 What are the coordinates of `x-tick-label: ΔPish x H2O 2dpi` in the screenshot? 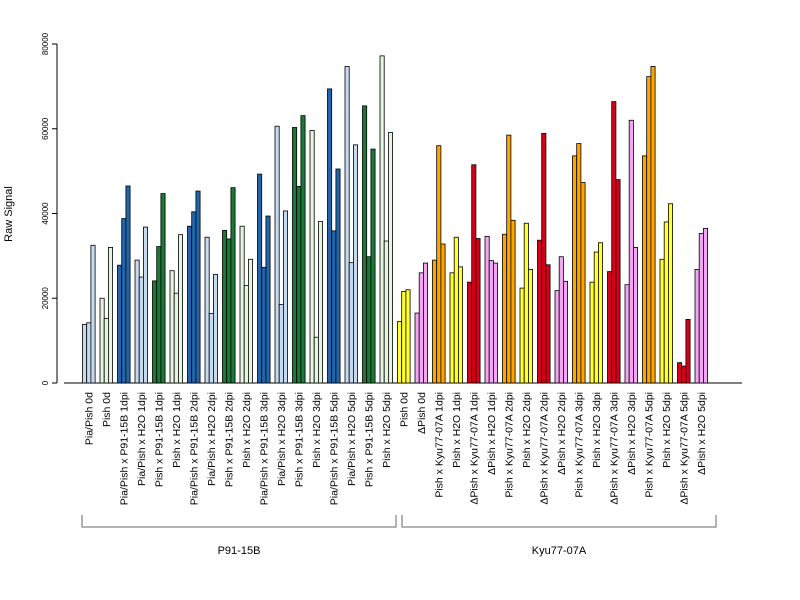 It's located at (562, 433).